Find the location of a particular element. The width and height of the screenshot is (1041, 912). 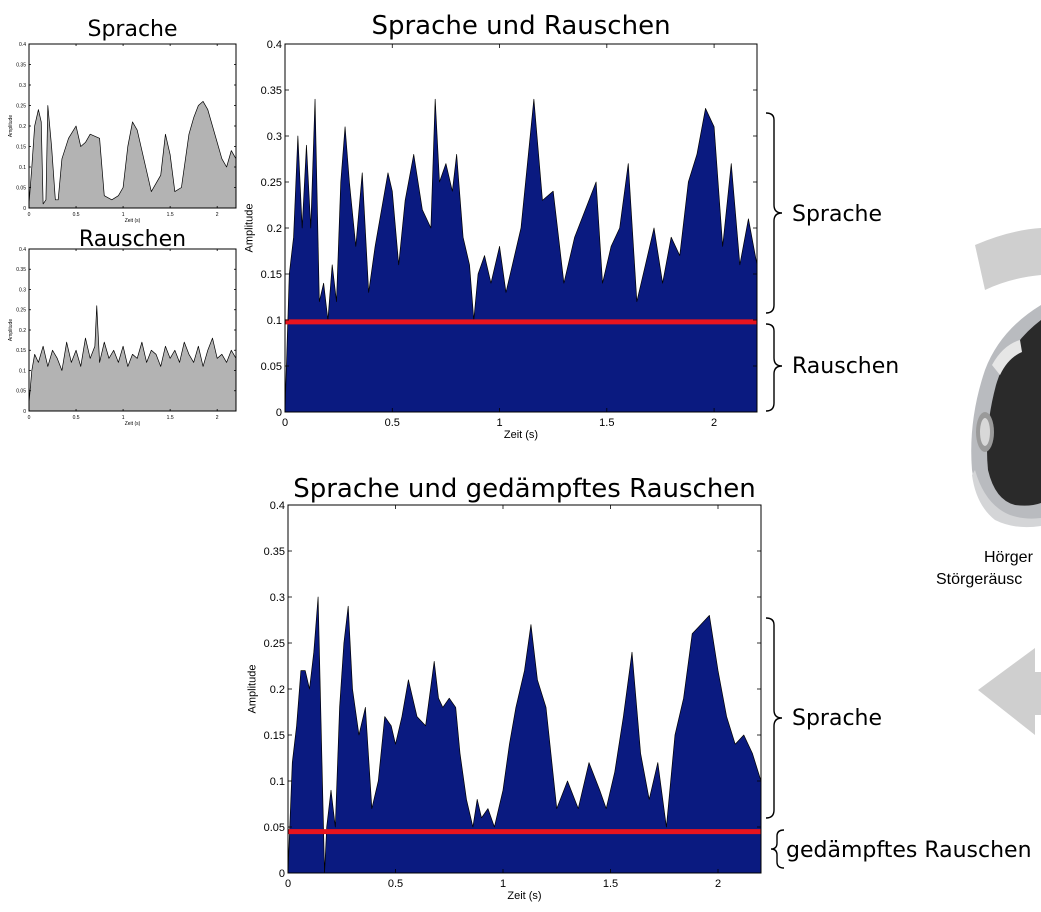

label-top-speech: Sprache is located at coordinates (837, 214).